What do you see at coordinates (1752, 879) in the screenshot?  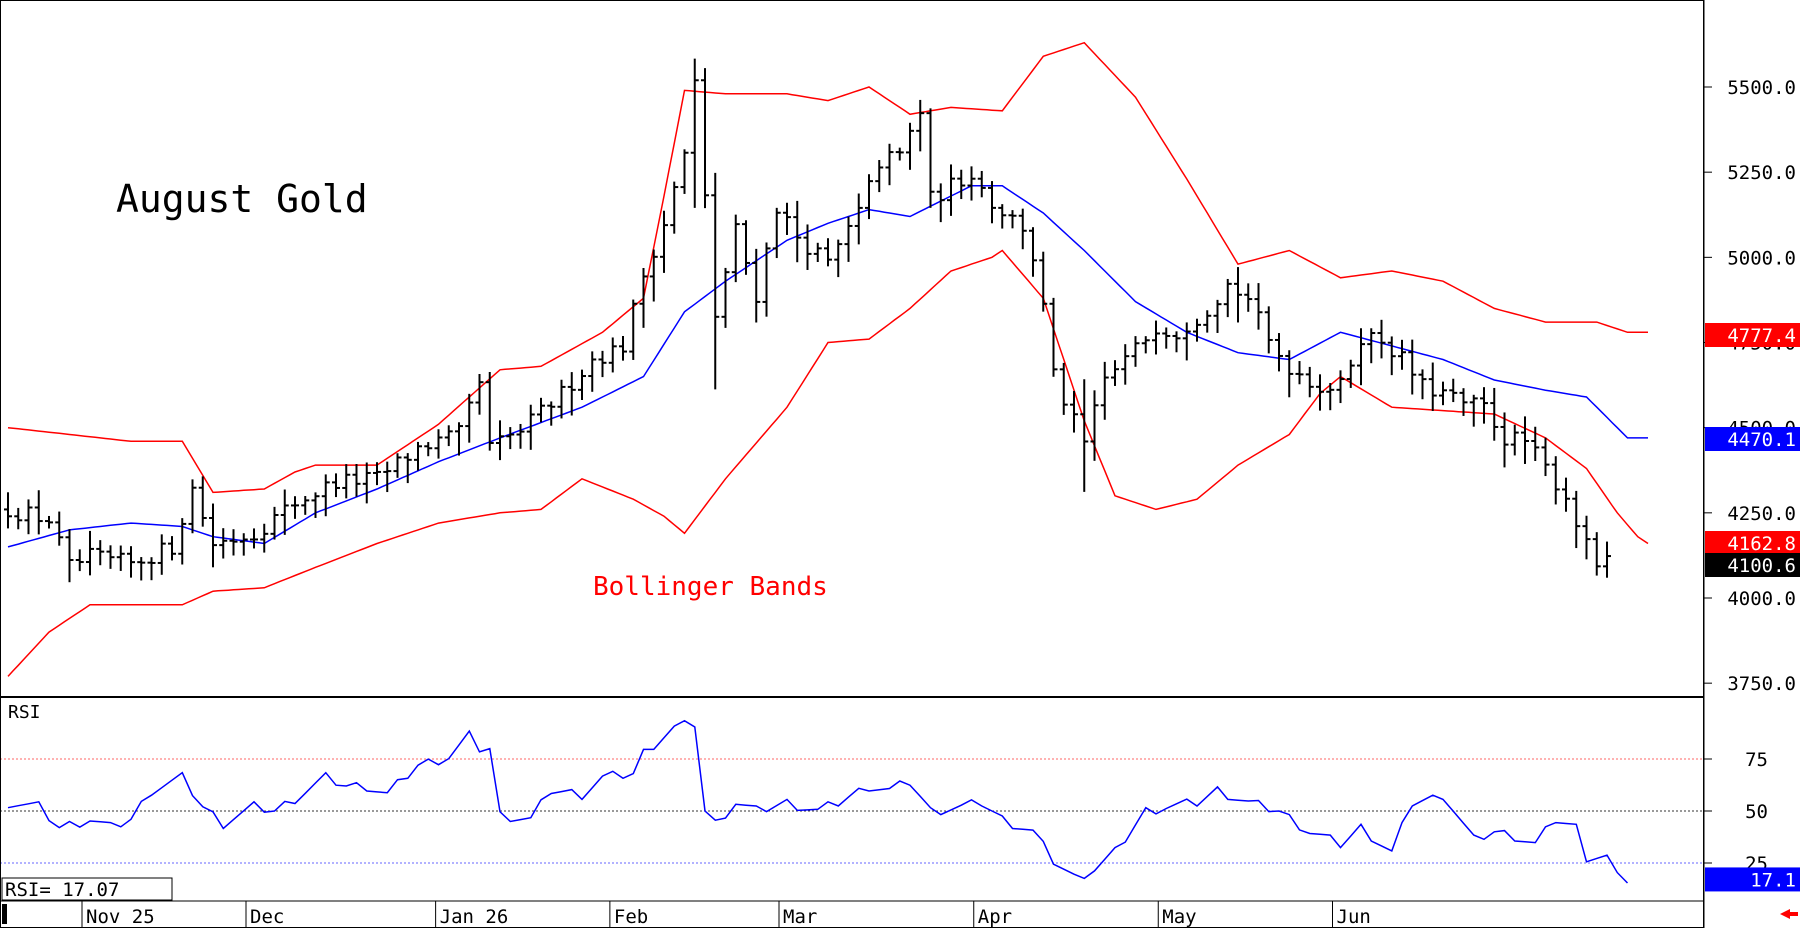 I see `rsi-last-value-tag` at bounding box center [1752, 879].